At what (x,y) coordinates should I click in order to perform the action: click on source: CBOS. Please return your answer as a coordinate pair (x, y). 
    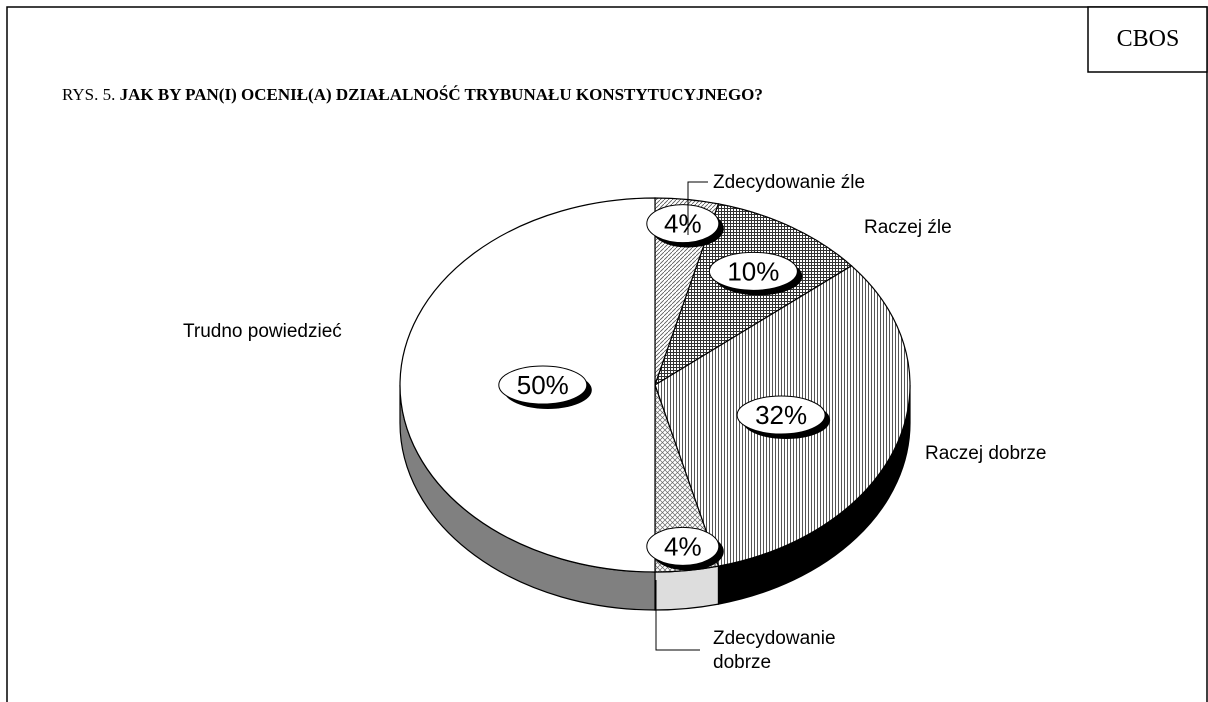
    Looking at the image, I should click on (1148, 39).